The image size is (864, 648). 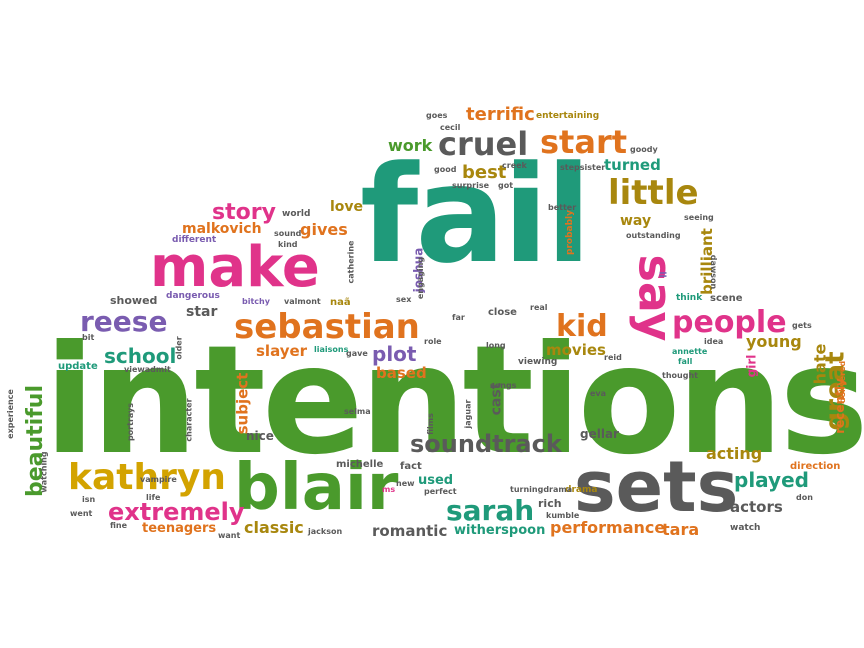 What do you see at coordinates (324, 229) in the screenshot?
I see `word-gives: gives` at bounding box center [324, 229].